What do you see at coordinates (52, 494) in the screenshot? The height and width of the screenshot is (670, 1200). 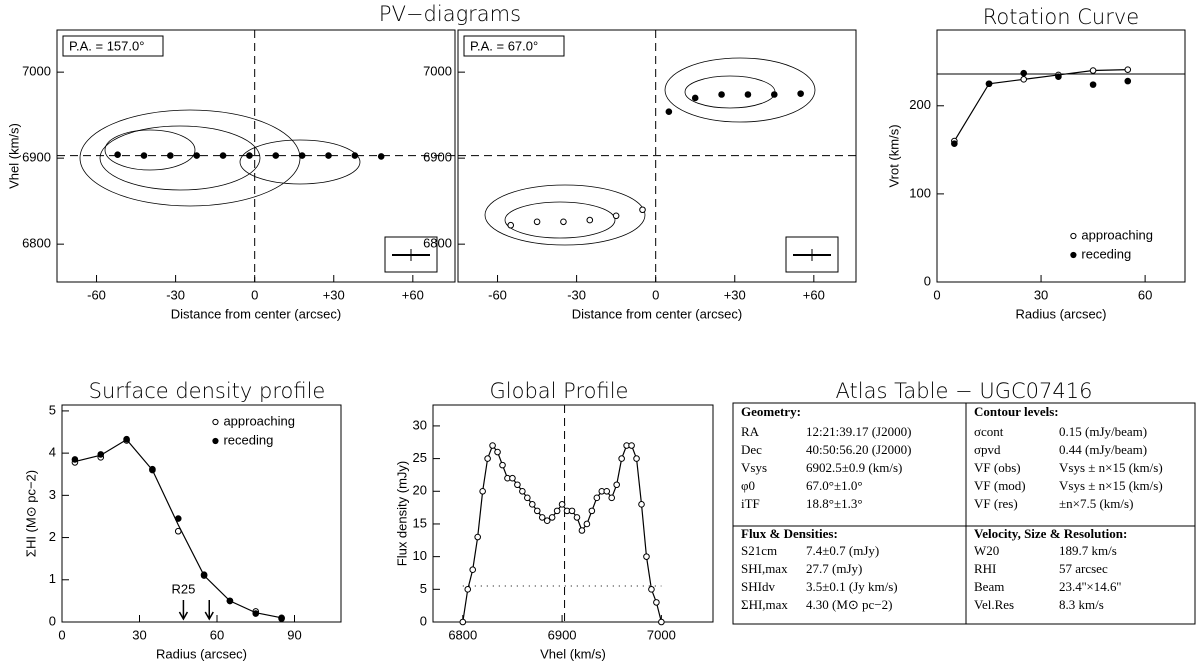 I see `y-tick-label: 3` at bounding box center [52, 494].